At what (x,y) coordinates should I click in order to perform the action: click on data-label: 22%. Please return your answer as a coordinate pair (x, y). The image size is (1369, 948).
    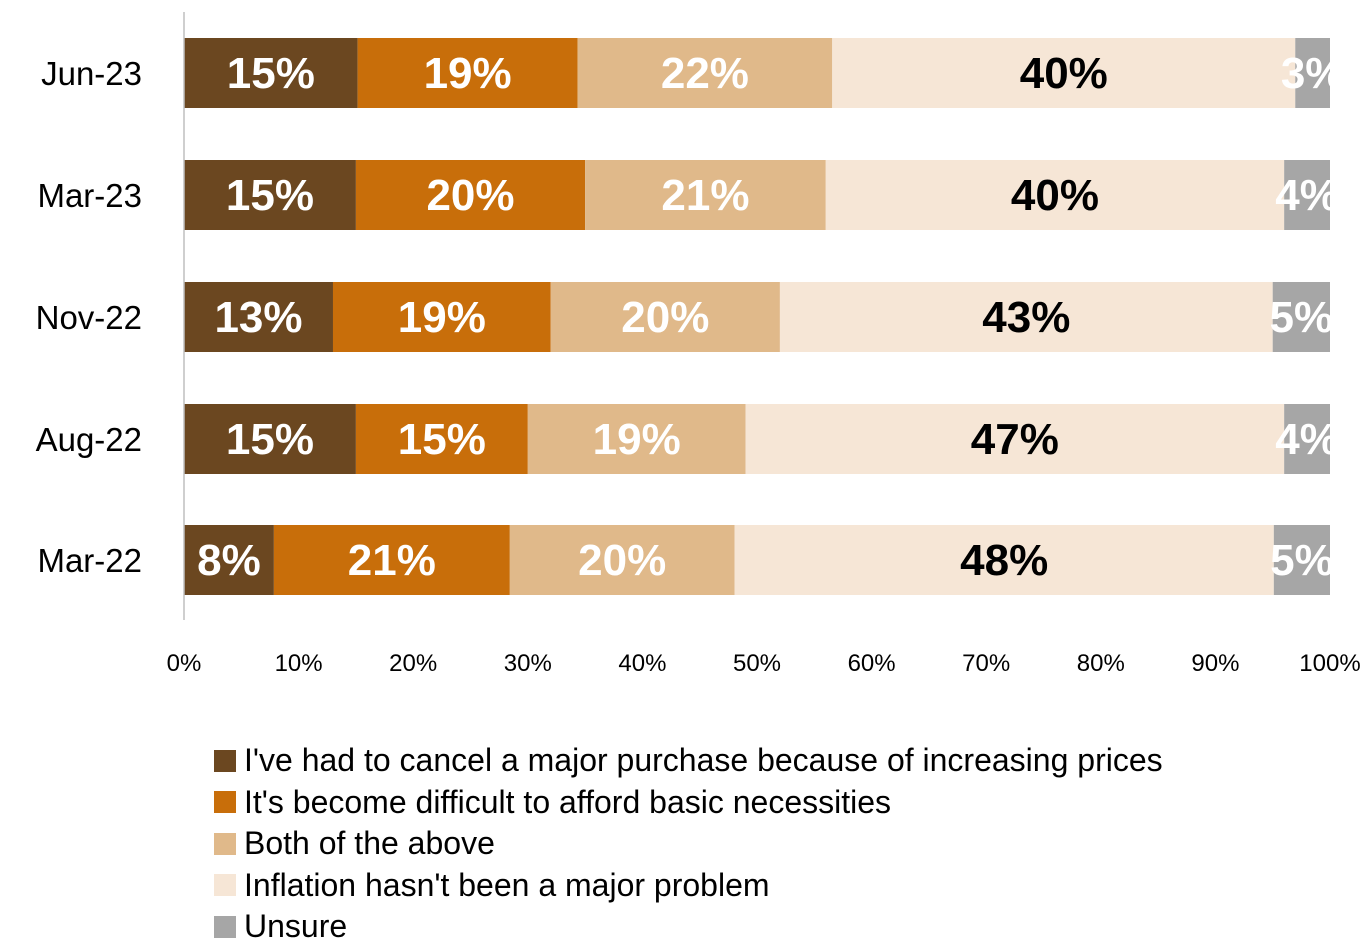
    Looking at the image, I should click on (705, 73).